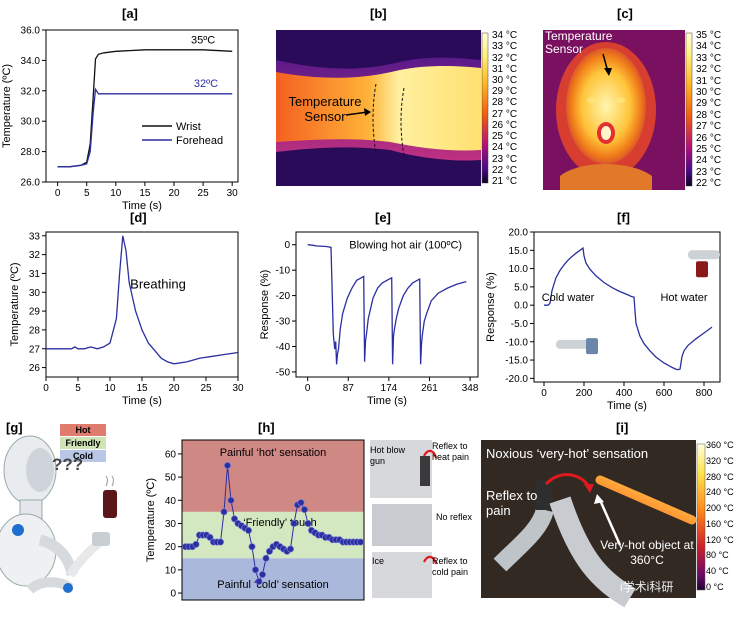 The height and width of the screenshot is (617, 746). Describe the element at coordinates (451, 451) in the screenshot. I see `h-photo-label: Reflex to heat pain` at that location.